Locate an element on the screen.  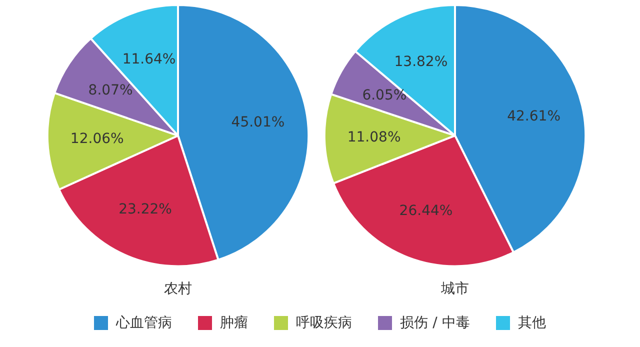
data-label: 6.05% is located at coordinates (384, 96).